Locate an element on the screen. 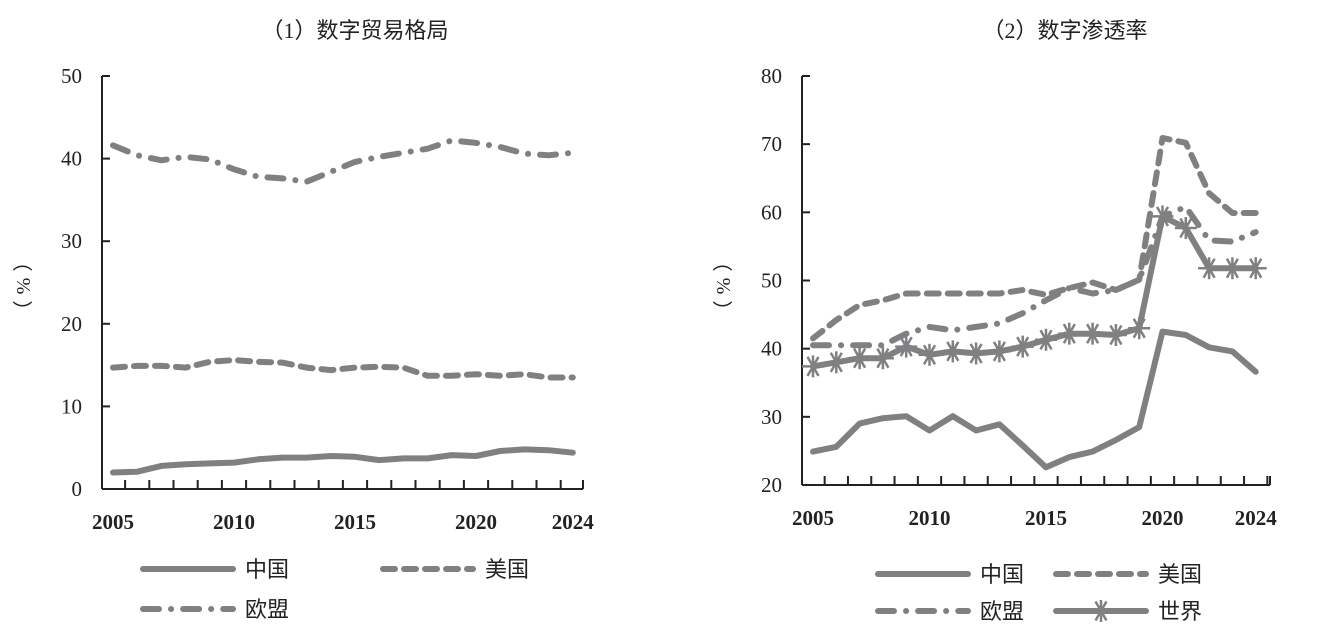 The width and height of the screenshot is (1320, 630). chart1-title: （1）数字贸易格局 is located at coordinates (354, 30).